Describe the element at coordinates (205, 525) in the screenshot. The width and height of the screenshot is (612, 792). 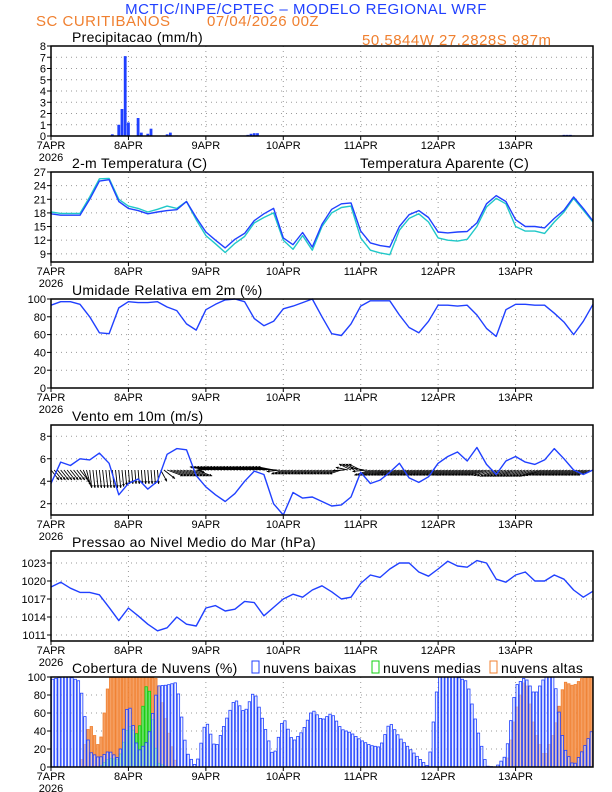
I see `x-tick-label: 9APR` at that location.